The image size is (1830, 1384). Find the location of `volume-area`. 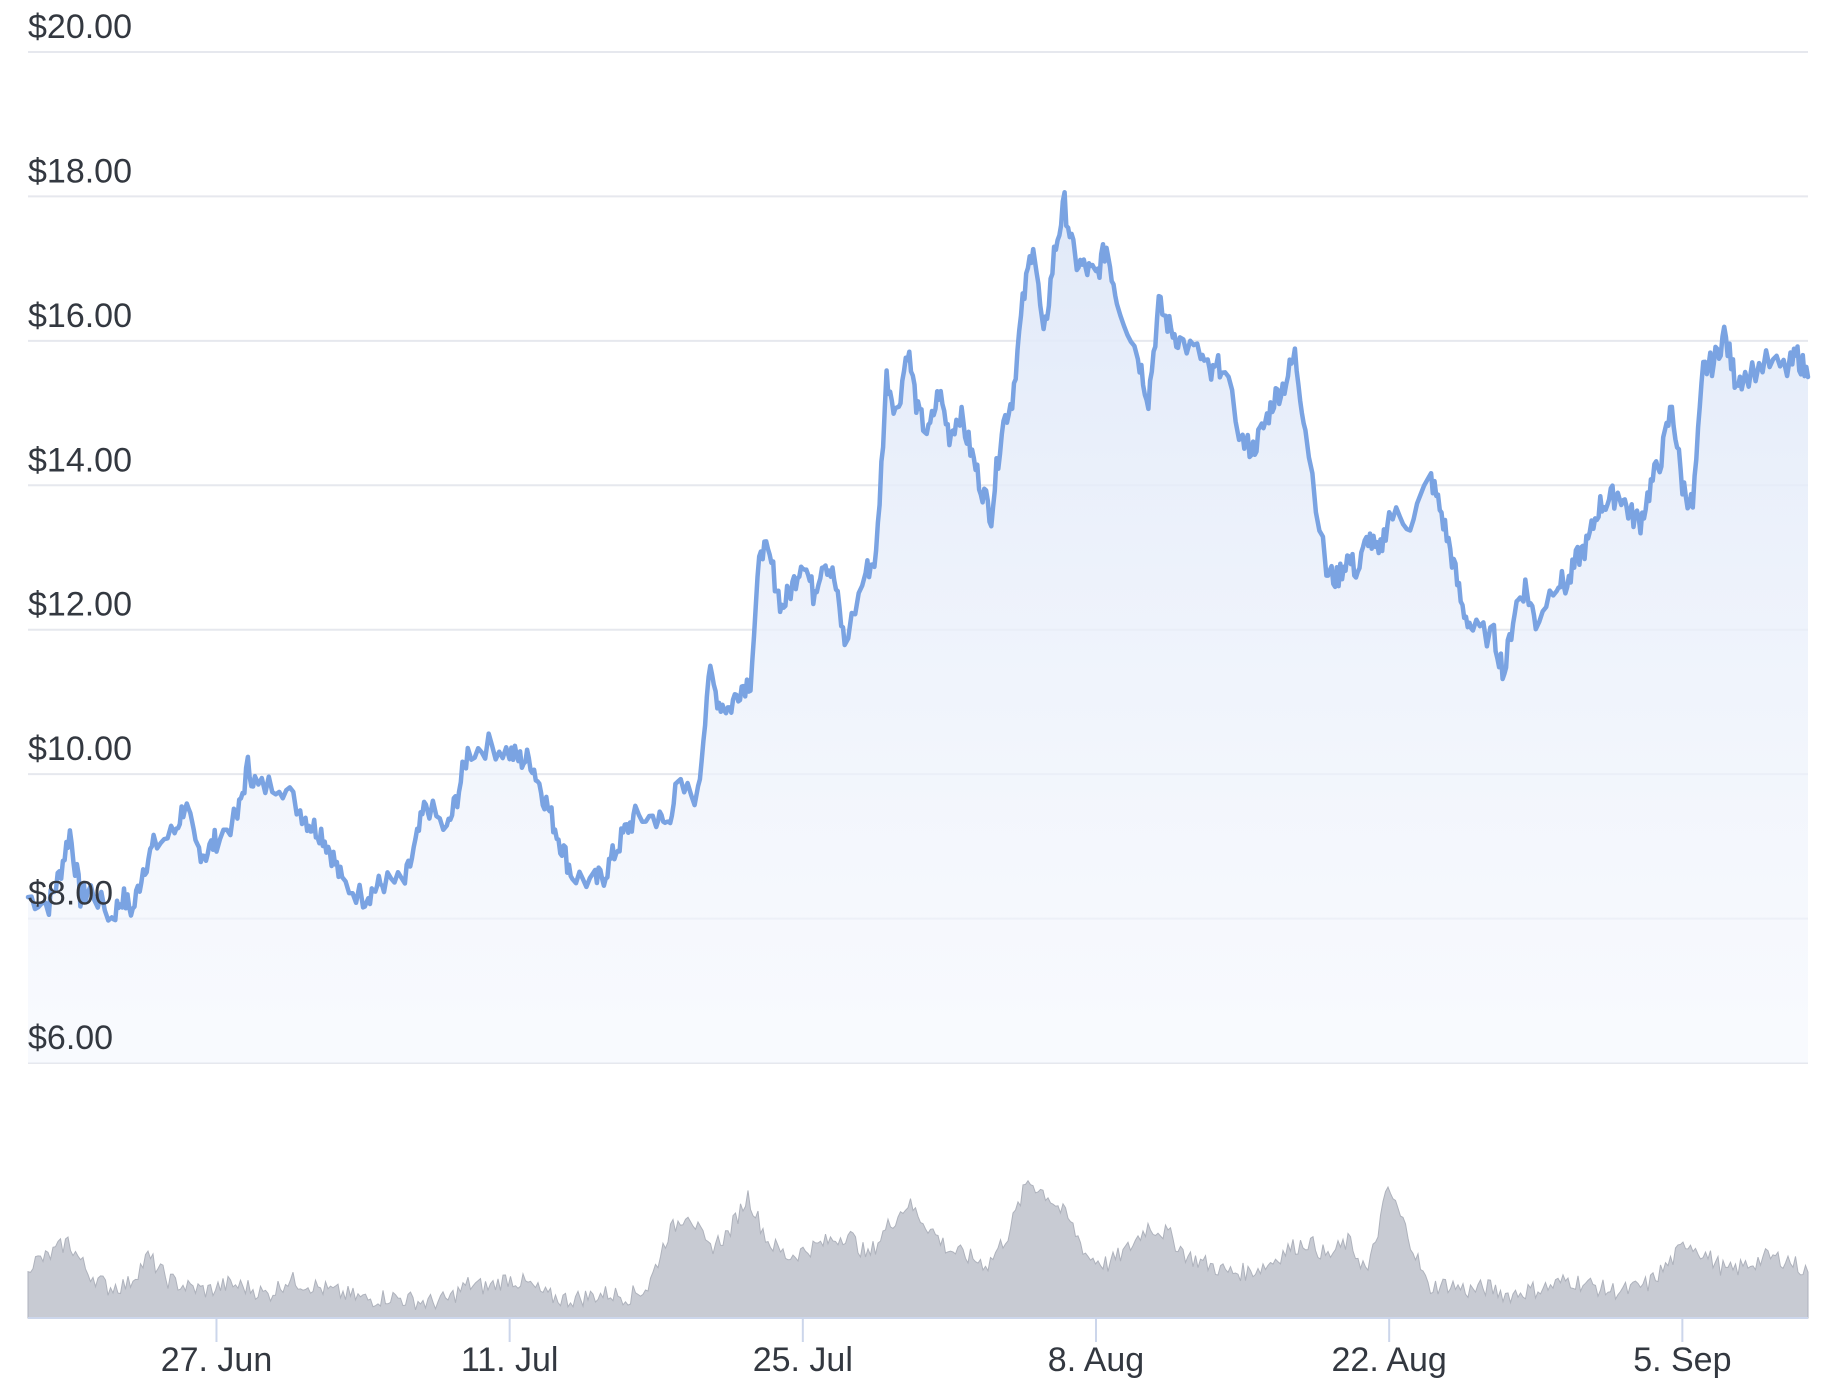

volume-area is located at coordinates (918, 1249).